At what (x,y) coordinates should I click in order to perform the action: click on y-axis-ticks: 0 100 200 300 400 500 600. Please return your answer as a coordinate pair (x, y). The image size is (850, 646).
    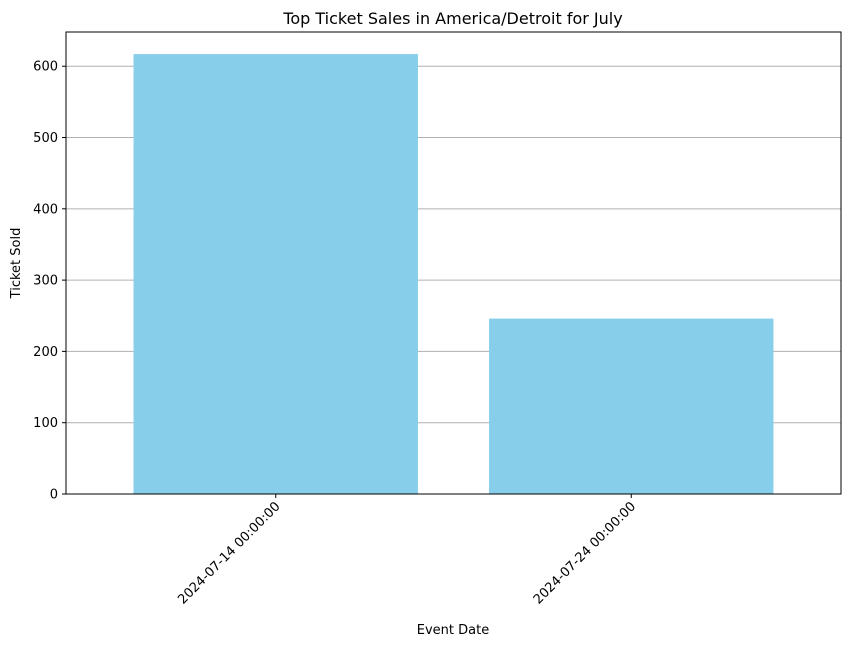
    Looking at the image, I should click on (49, 281).